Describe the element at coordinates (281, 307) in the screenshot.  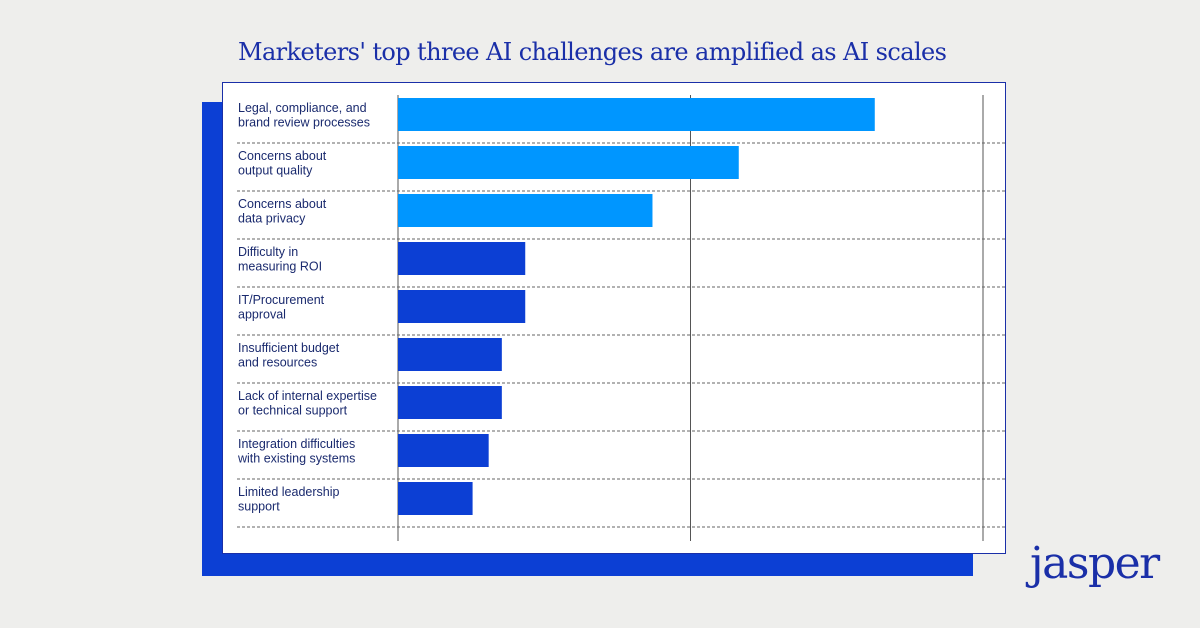
I see `category-label: IT/Procurement approval` at that location.